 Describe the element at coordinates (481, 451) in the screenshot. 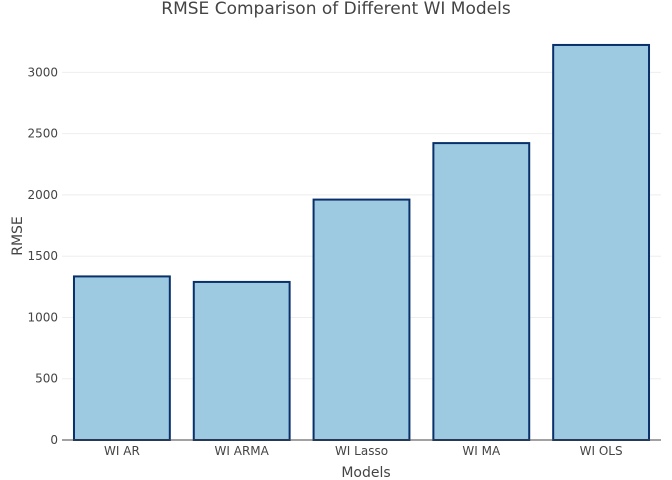

I see `x-tick-label: WI MA` at that location.